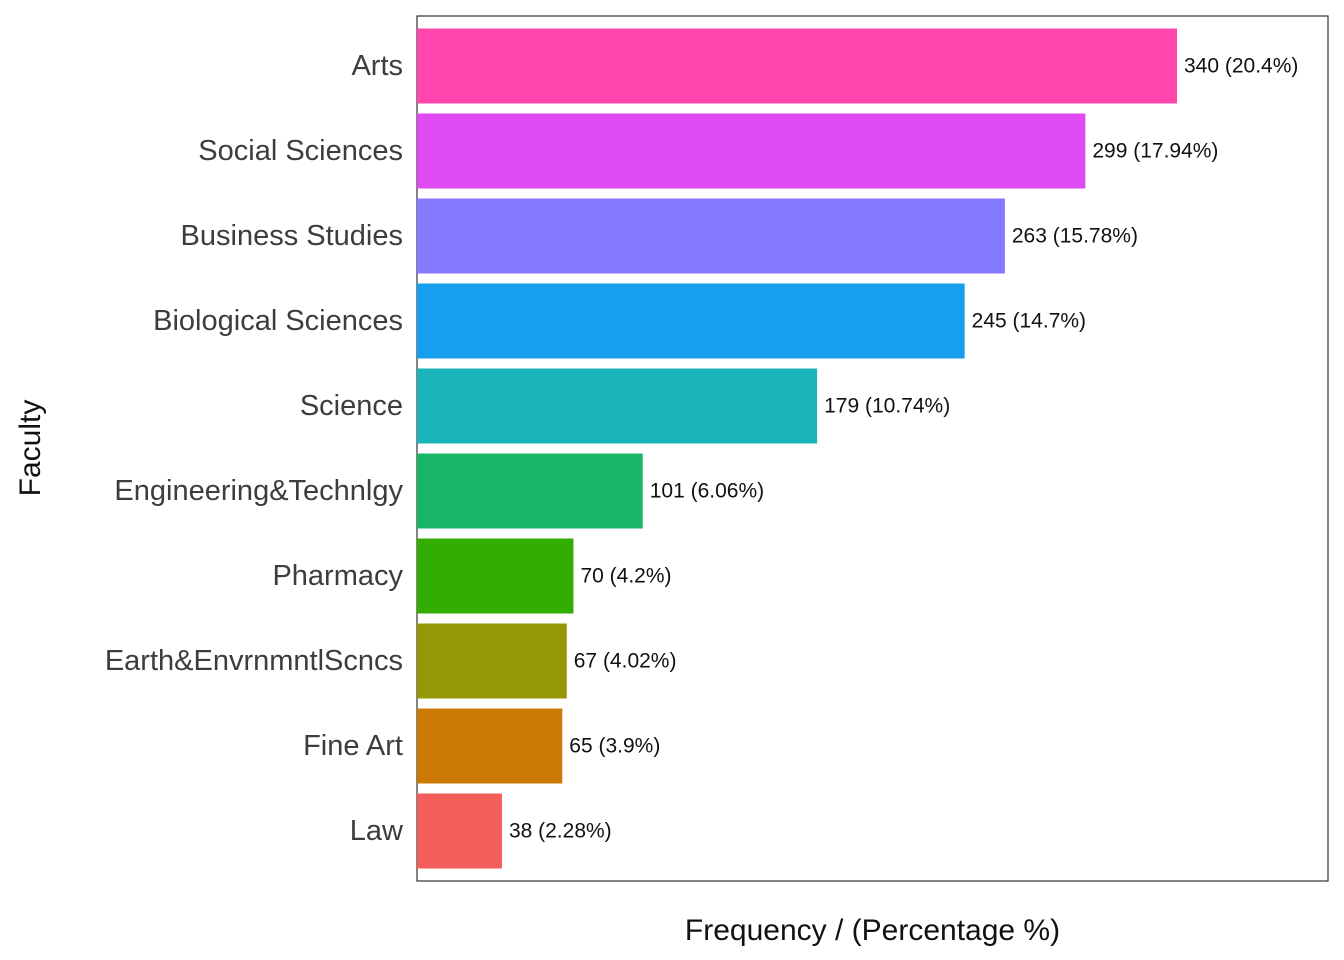 The height and width of the screenshot is (960, 1344). Describe the element at coordinates (292, 236) in the screenshot. I see `category-label-business-studies: Business Studies` at that location.